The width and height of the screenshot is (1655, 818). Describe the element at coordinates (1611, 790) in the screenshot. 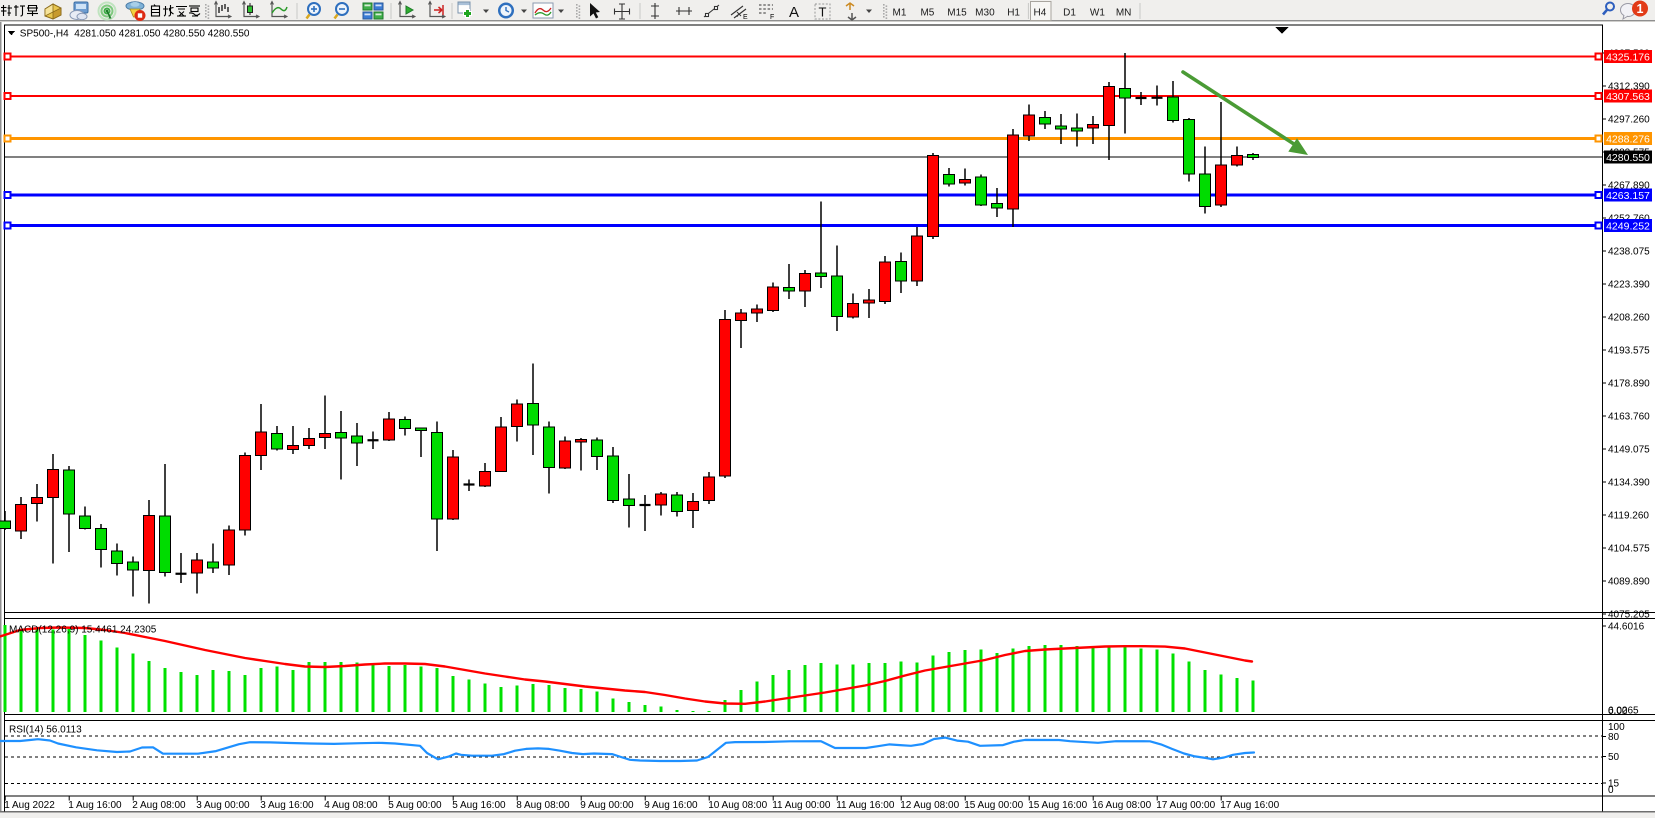

I see `svg-text: 0` at that location.